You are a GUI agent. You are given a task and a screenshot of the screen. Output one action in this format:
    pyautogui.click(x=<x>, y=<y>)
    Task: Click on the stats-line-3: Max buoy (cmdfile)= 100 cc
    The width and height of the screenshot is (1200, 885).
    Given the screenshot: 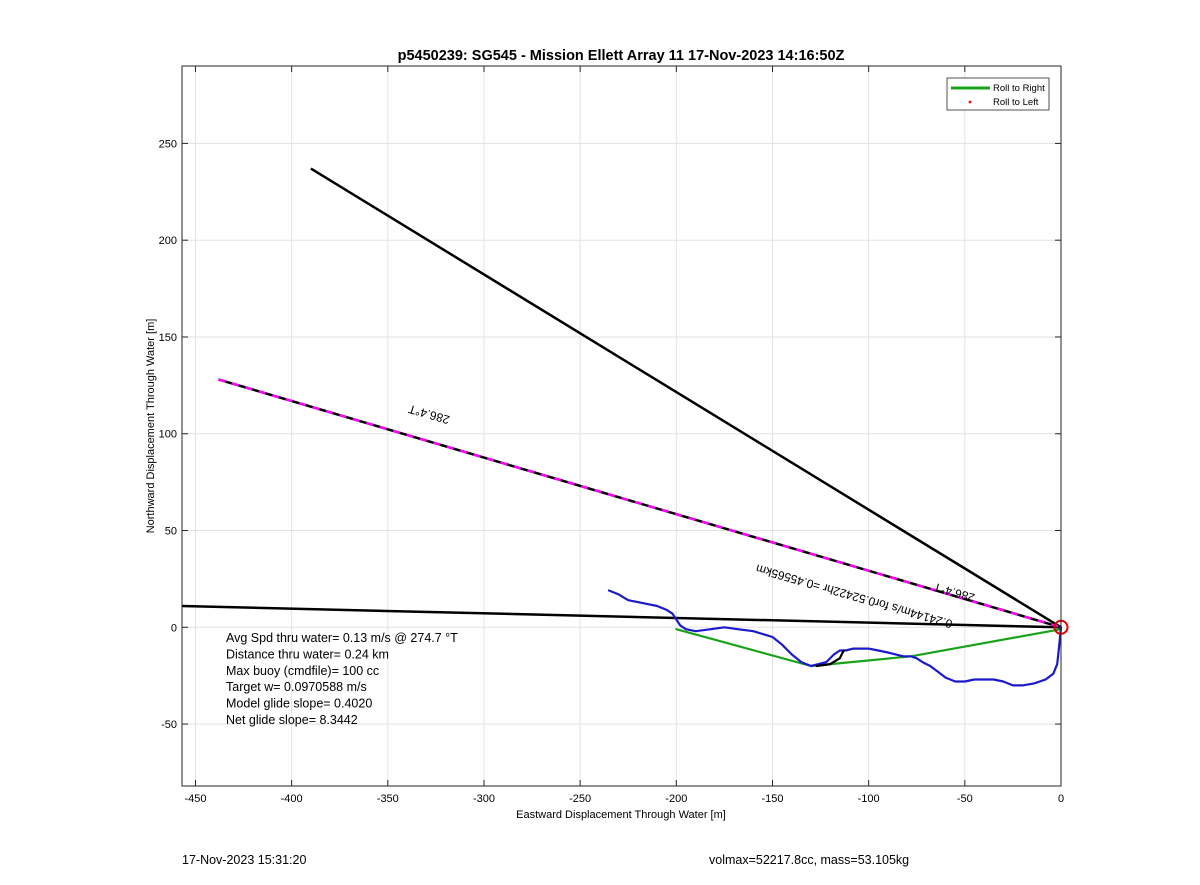 What is the action you would take?
    pyautogui.click(x=302, y=671)
    